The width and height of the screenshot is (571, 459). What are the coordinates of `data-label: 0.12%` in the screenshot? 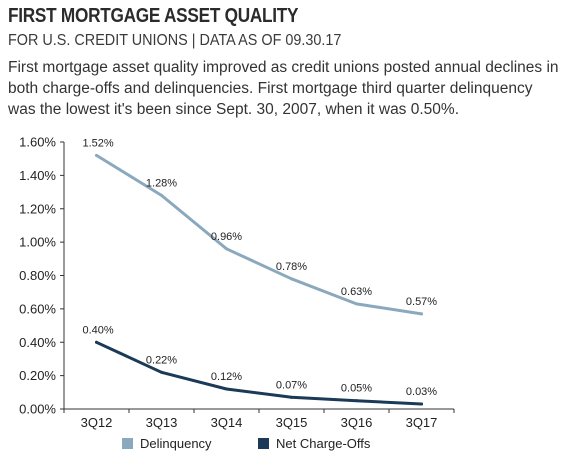 It's located at (226, 377).